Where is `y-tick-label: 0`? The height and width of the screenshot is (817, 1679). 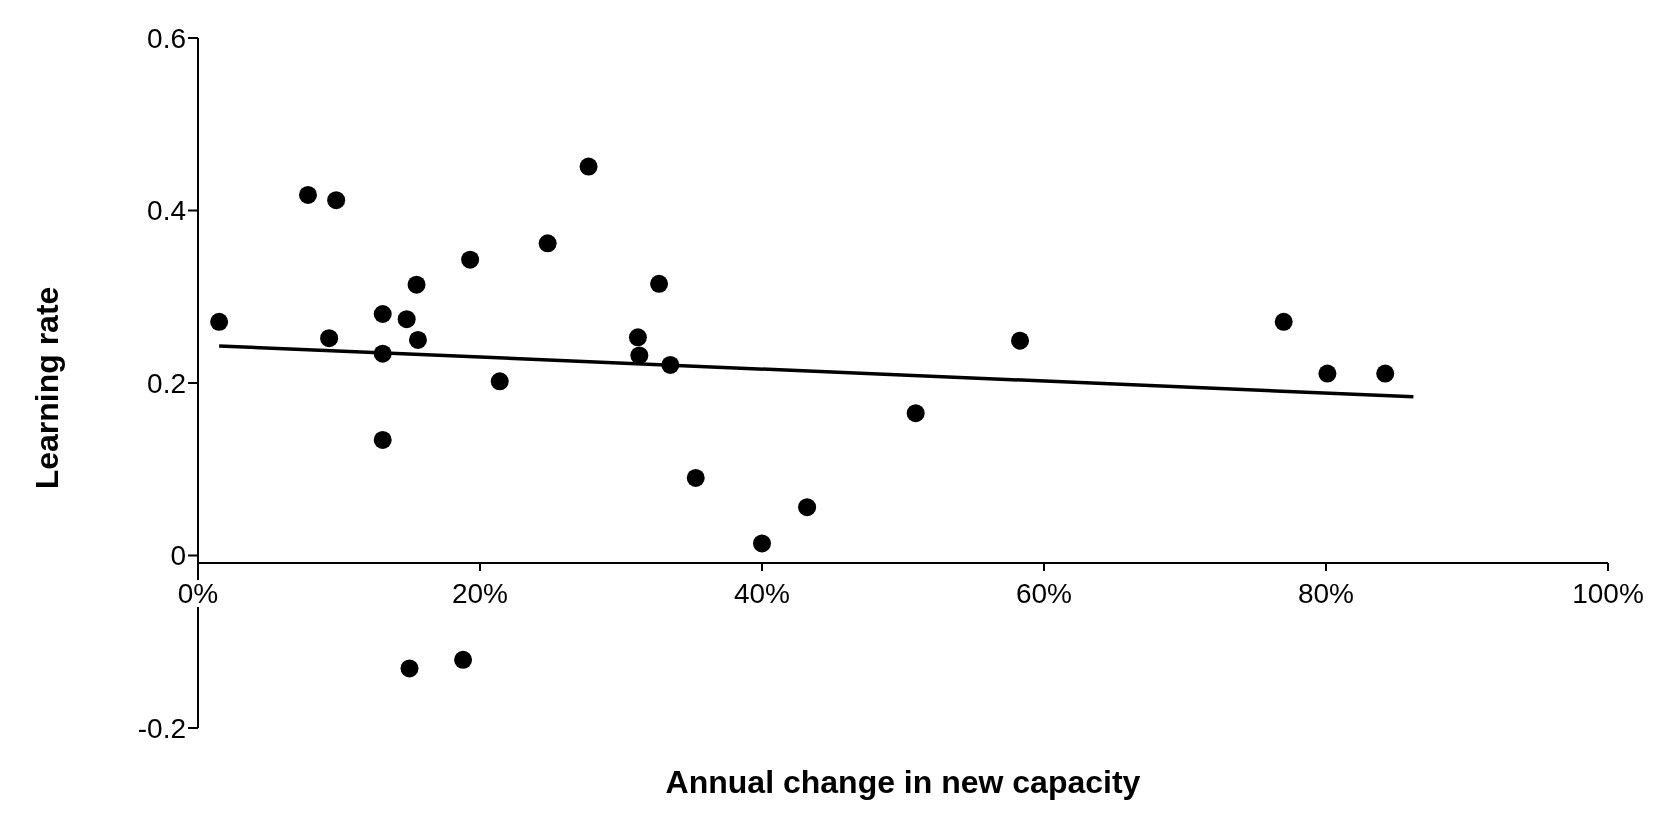 y-tick-label: 0 is located at coordinates (178, 556).